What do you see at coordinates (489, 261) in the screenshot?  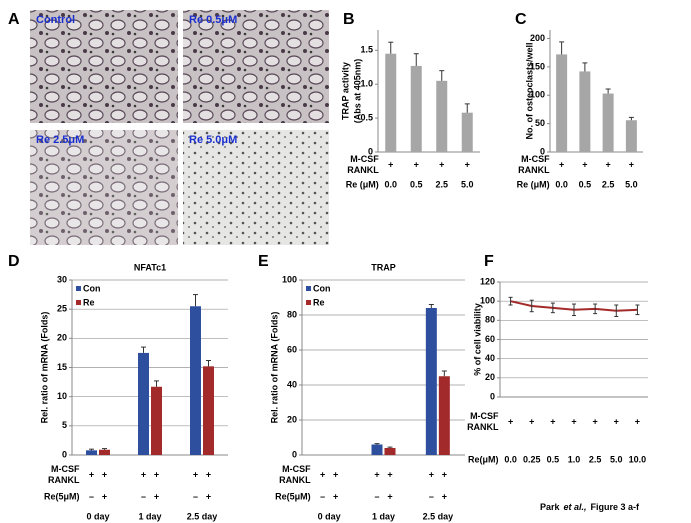 I see `panel-letter: F` at bounding box center [489, 261].